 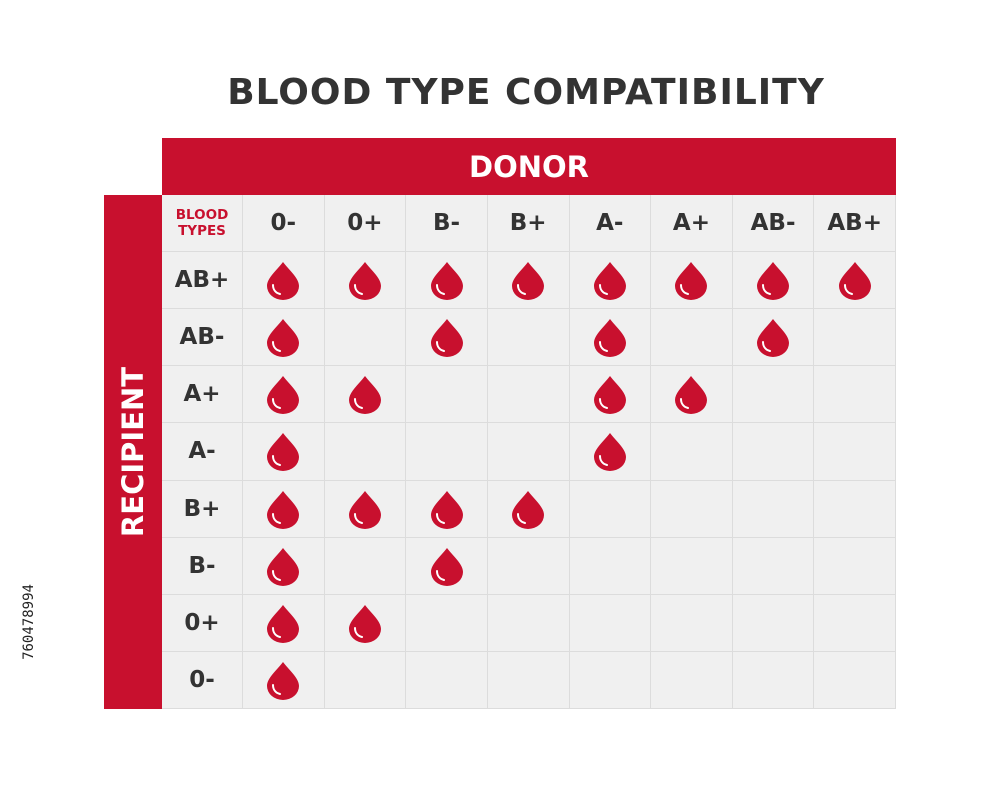 I want to click on donor-column-header: AB+, so click(x=855, y=224).